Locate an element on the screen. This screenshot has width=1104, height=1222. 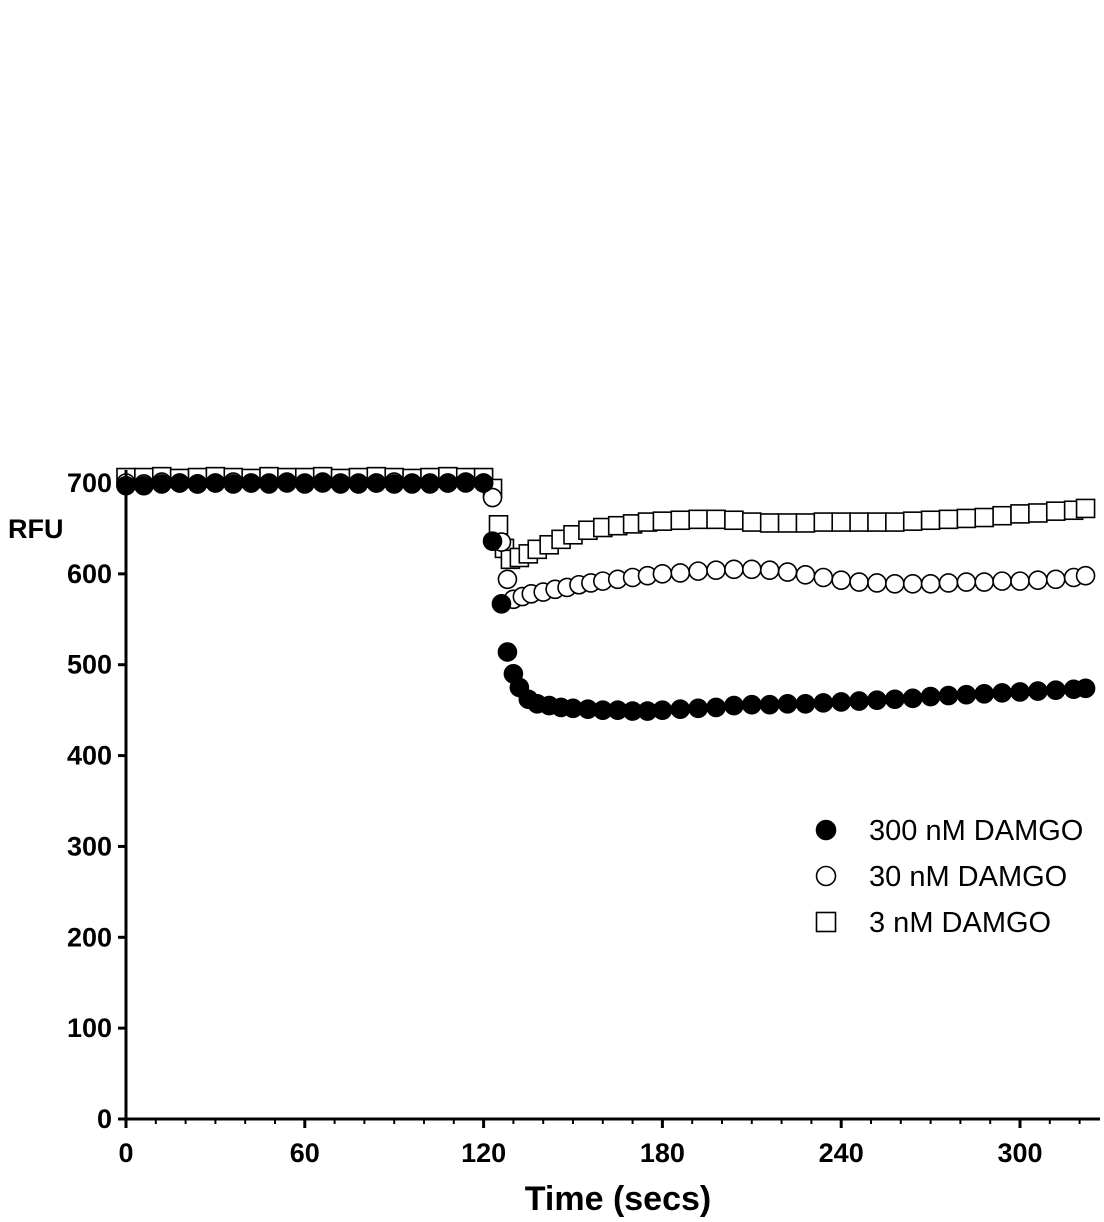
y-tick-label: 200 is located at coordinates (89, 937).